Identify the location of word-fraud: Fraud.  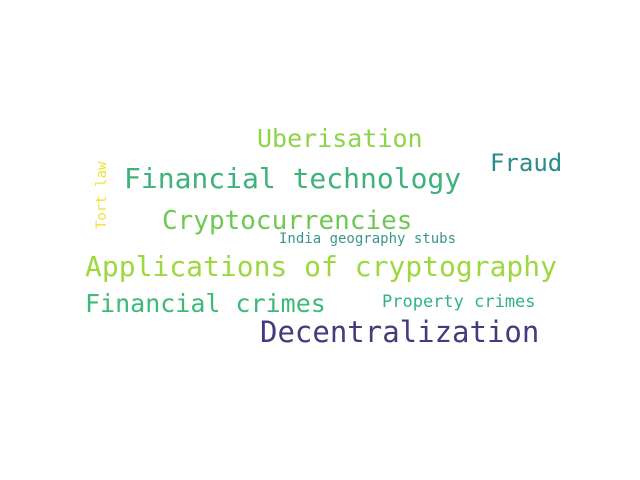
(526, 163).